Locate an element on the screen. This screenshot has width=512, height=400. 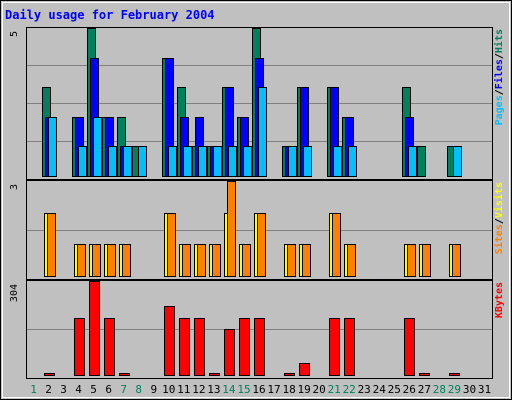
y-max-label: 3 is located at coordinates (14, 187).